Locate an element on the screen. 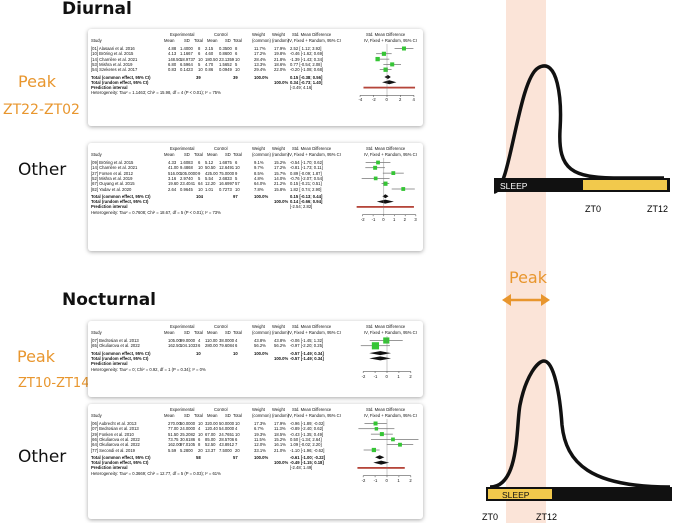 This screenshot has height=523, width=676. weight-common: 28.4% is located at coordinates (260, 59).